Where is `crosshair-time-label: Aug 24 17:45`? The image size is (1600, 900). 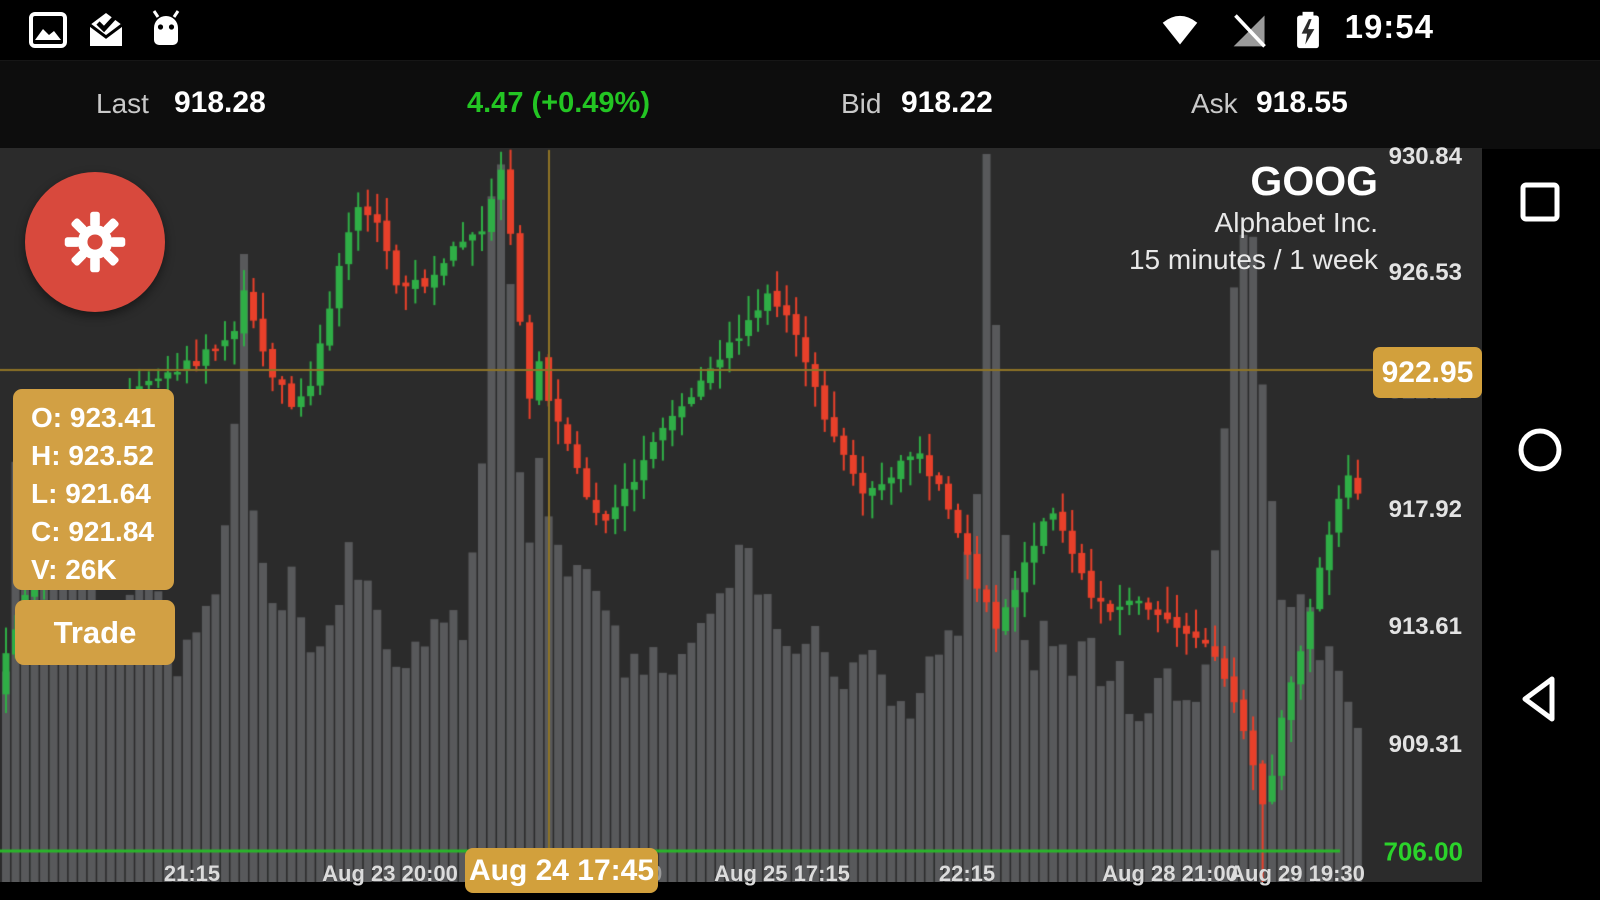 crosshair-time-label: Aug 24 17:45 is located at coordinates (561, 870).